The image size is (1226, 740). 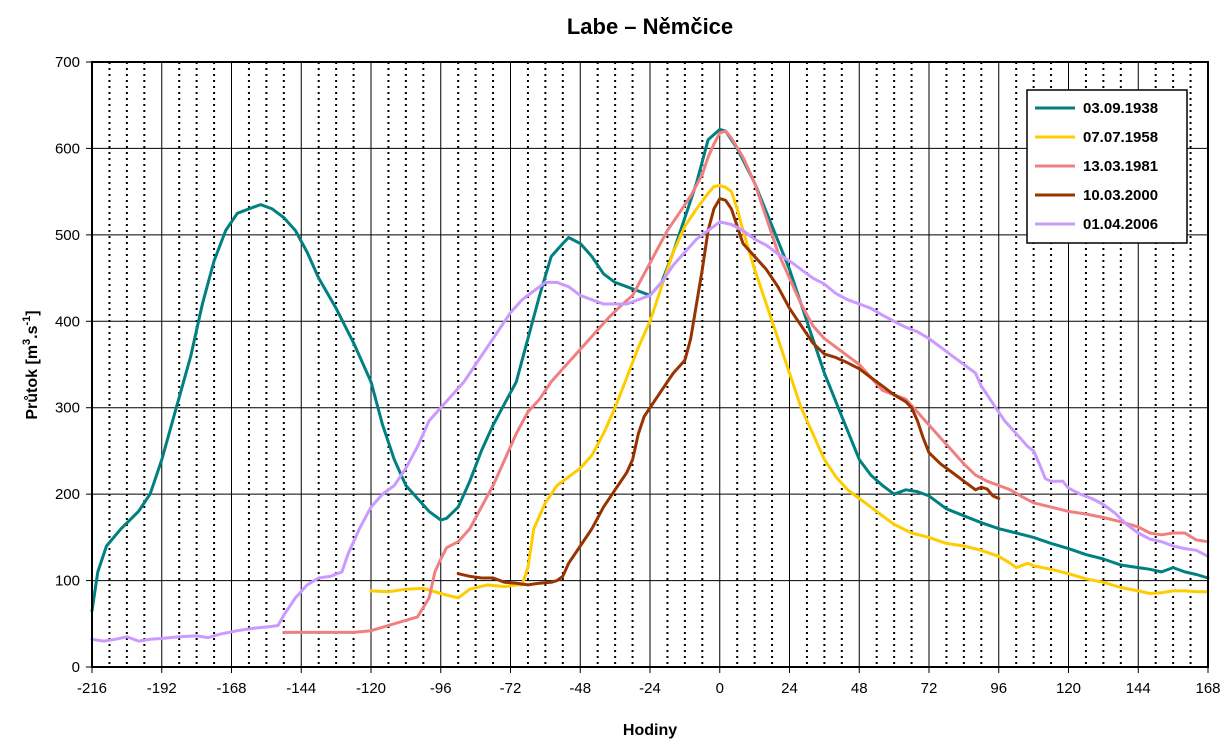 What do you see at coordinates (511, 688) in the screenshot?
I see `x-tick-label: -72` at bounding box center [511, 688].